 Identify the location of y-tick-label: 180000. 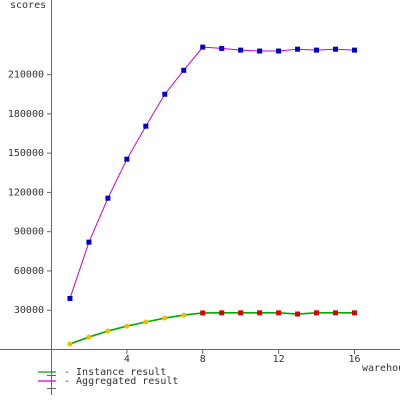
(26, 114).